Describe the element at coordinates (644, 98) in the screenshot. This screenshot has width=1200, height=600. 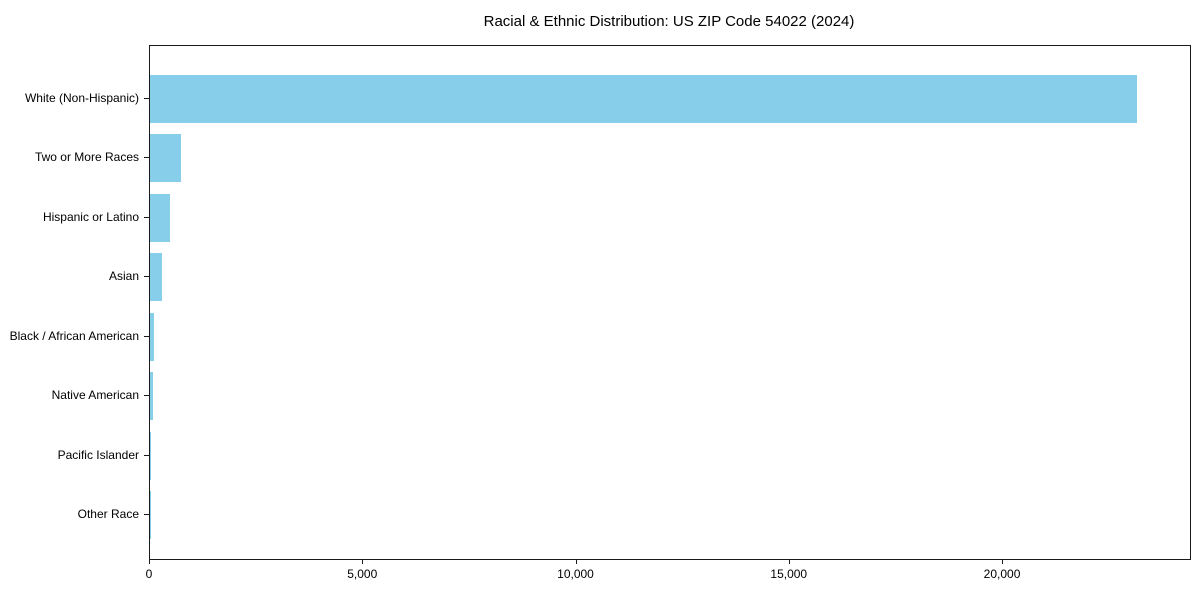
I see `bar-white-non-hispanic` at that location.